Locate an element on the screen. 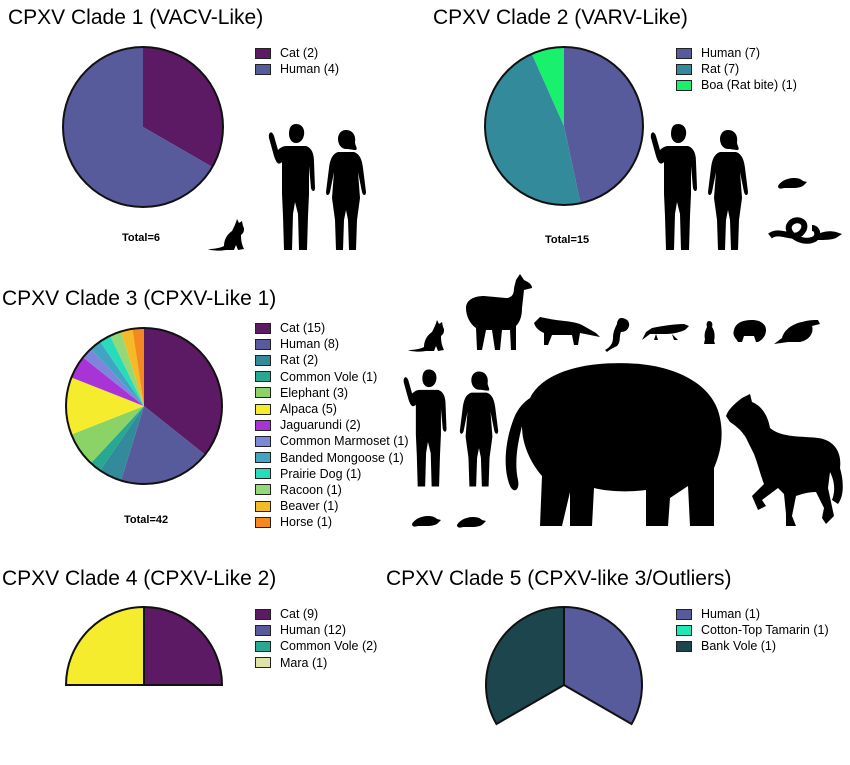  pie-slice-elephant is located at coordinates (107, 435).